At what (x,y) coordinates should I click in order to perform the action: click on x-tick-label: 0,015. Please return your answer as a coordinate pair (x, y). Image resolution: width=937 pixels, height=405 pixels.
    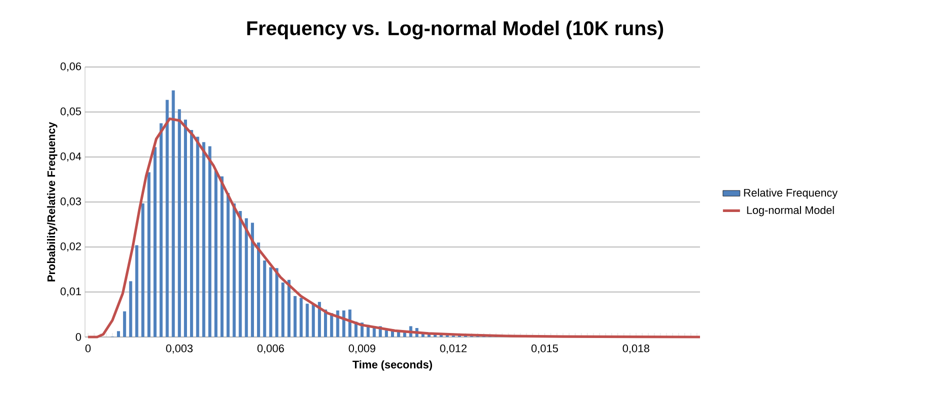
    Looking at the image, I should click on (544, 349).